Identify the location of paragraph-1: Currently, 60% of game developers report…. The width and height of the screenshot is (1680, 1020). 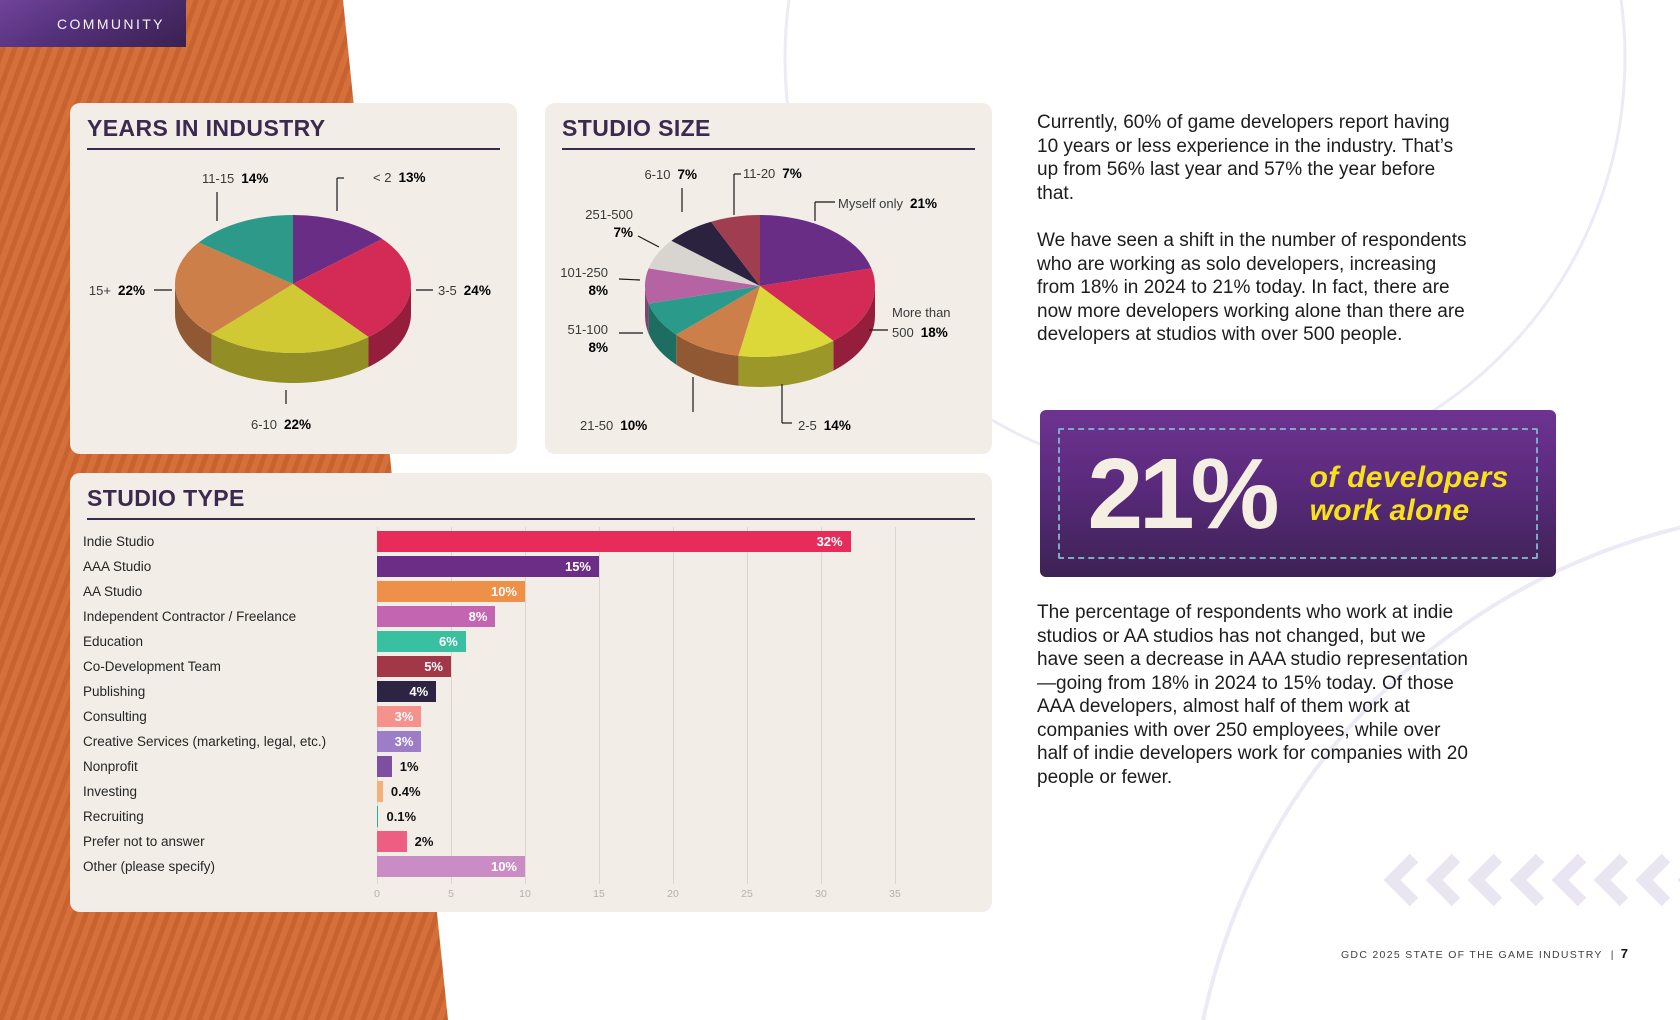
(1245, 158).